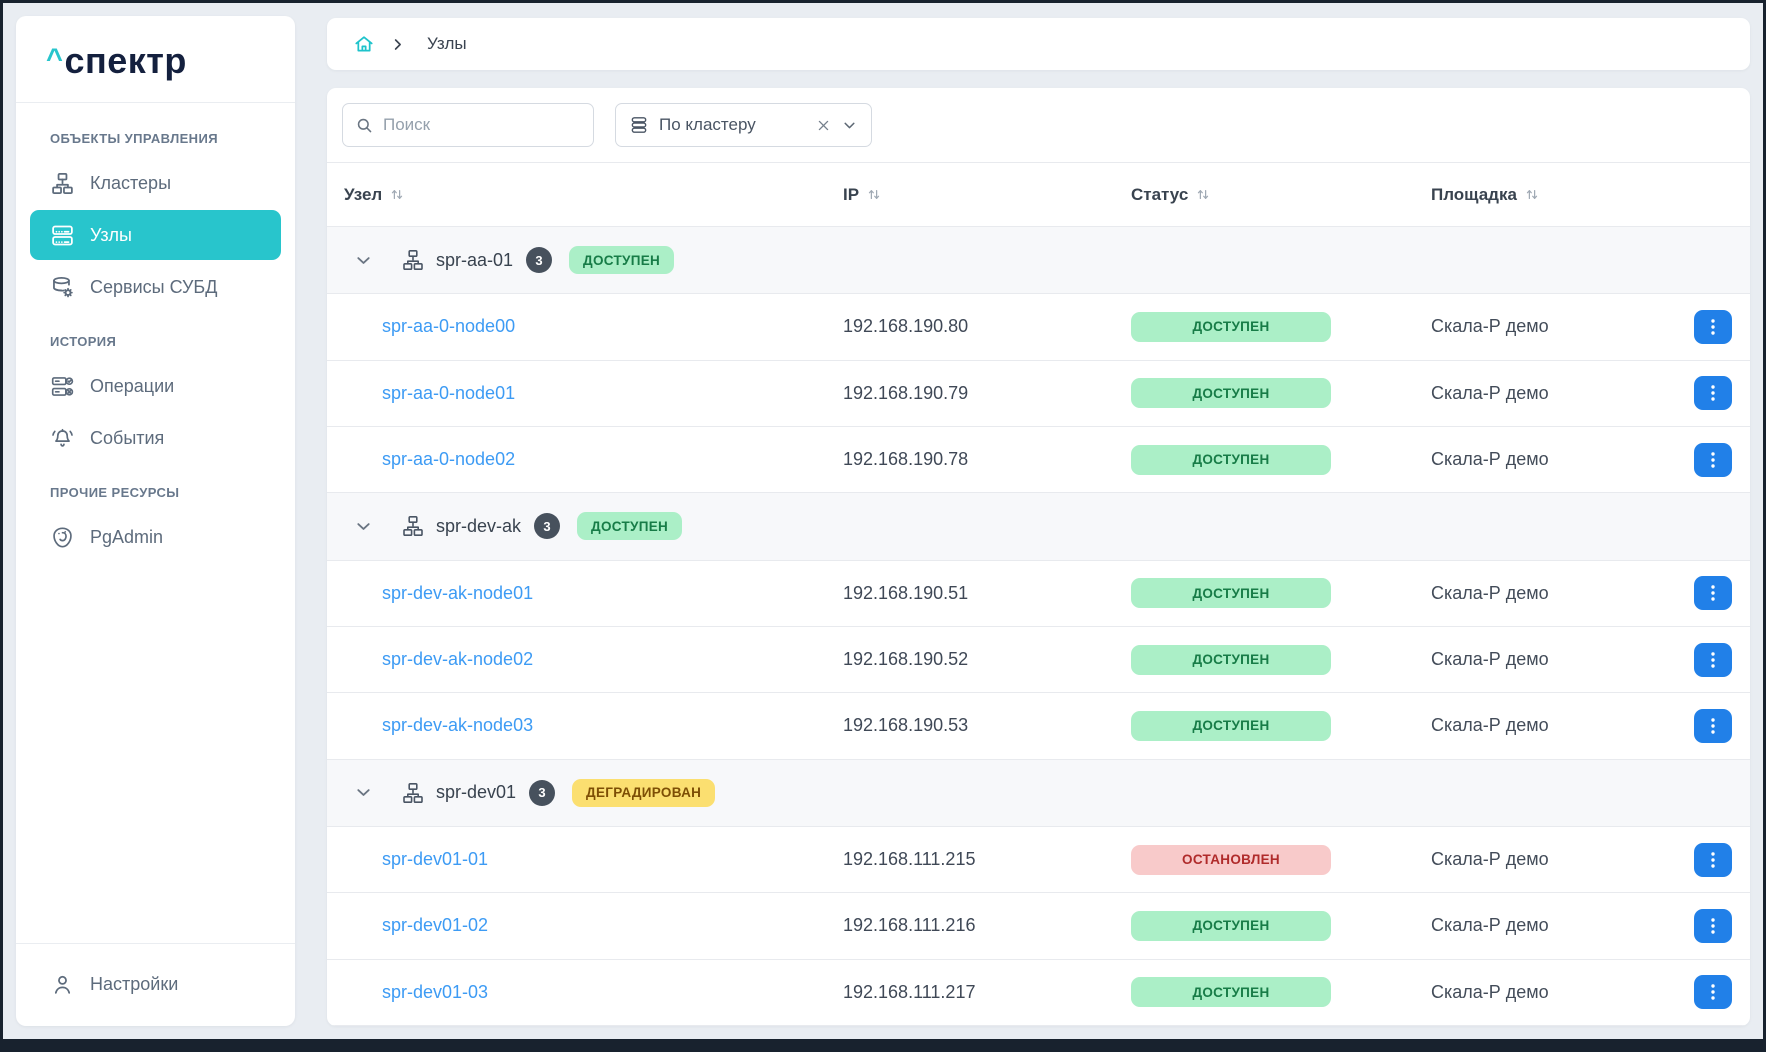  What do you see at coordinates (639, 125) in the screenshot?
I see `cluster-filter-icon` at bounding box center [639, 125].